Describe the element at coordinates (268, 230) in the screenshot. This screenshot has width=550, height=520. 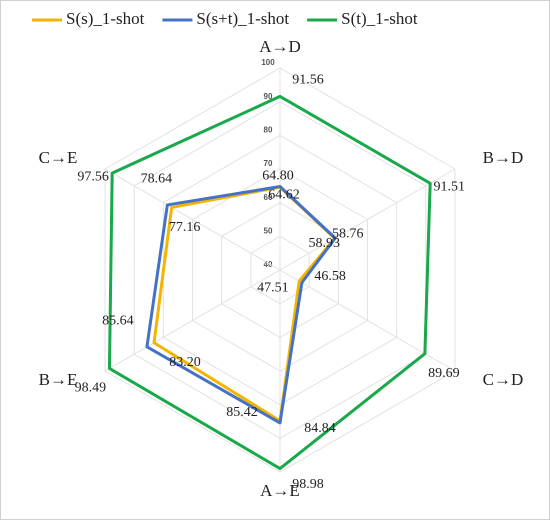
I see `r-tick-label: 50` at that location.